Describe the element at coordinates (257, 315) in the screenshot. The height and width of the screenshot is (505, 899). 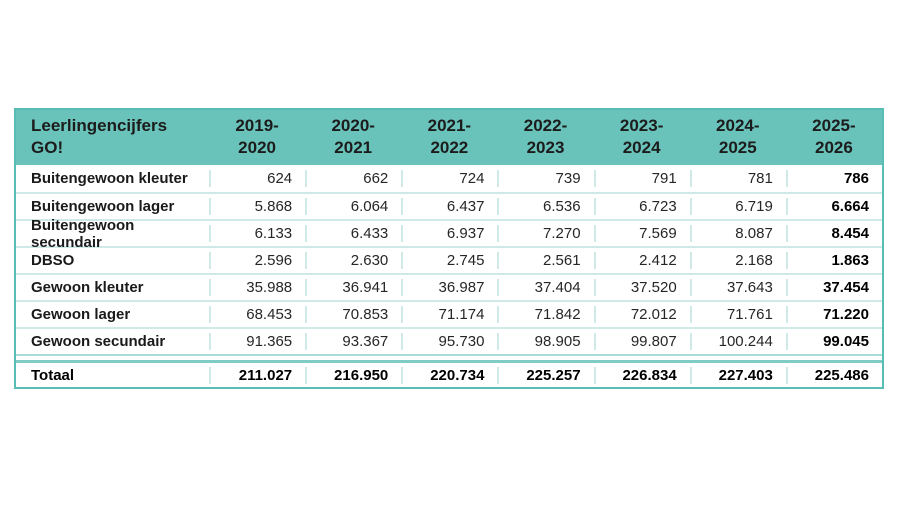
I see `cell-value: 68.453` at that location.